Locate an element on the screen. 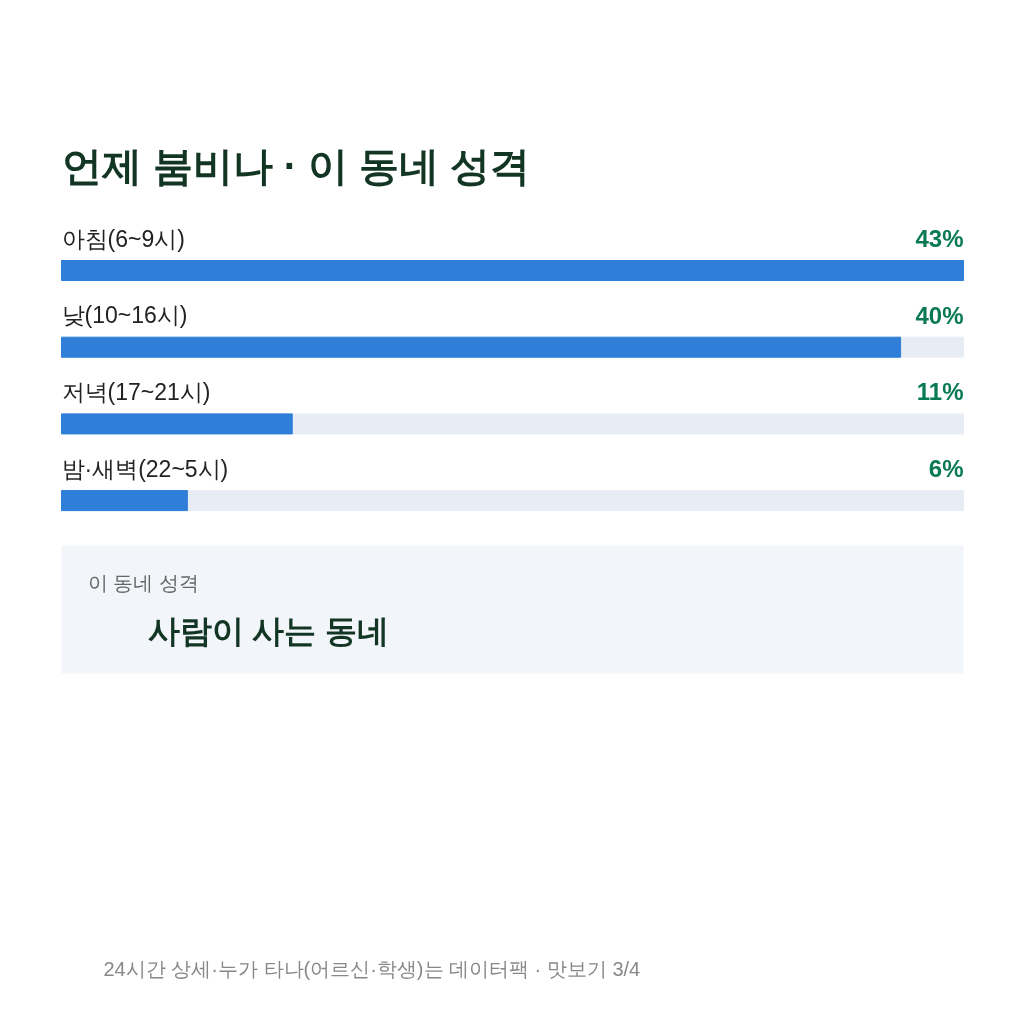  data-label: 11% is located at coordinates (940, 392).